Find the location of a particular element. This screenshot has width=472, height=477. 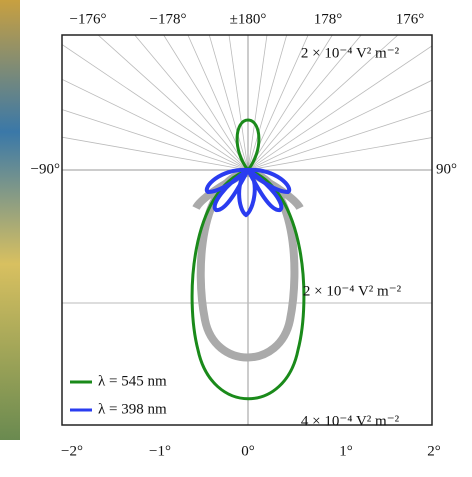

bottom-tick: −1° is located at coordinates (160, 451).